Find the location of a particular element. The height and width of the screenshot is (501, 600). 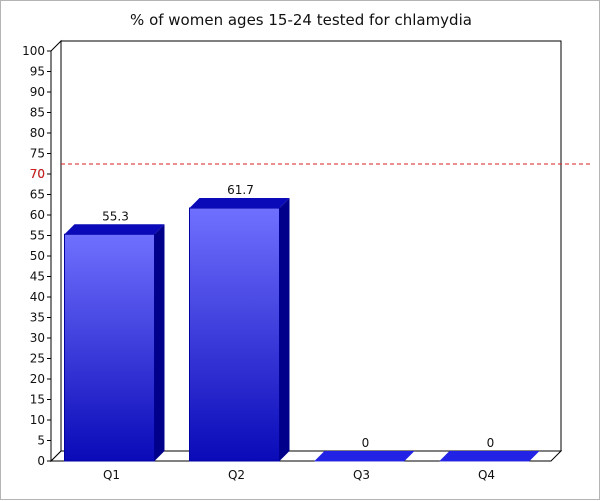

y-tick-label: 60 is located at coordinates (37, 215).